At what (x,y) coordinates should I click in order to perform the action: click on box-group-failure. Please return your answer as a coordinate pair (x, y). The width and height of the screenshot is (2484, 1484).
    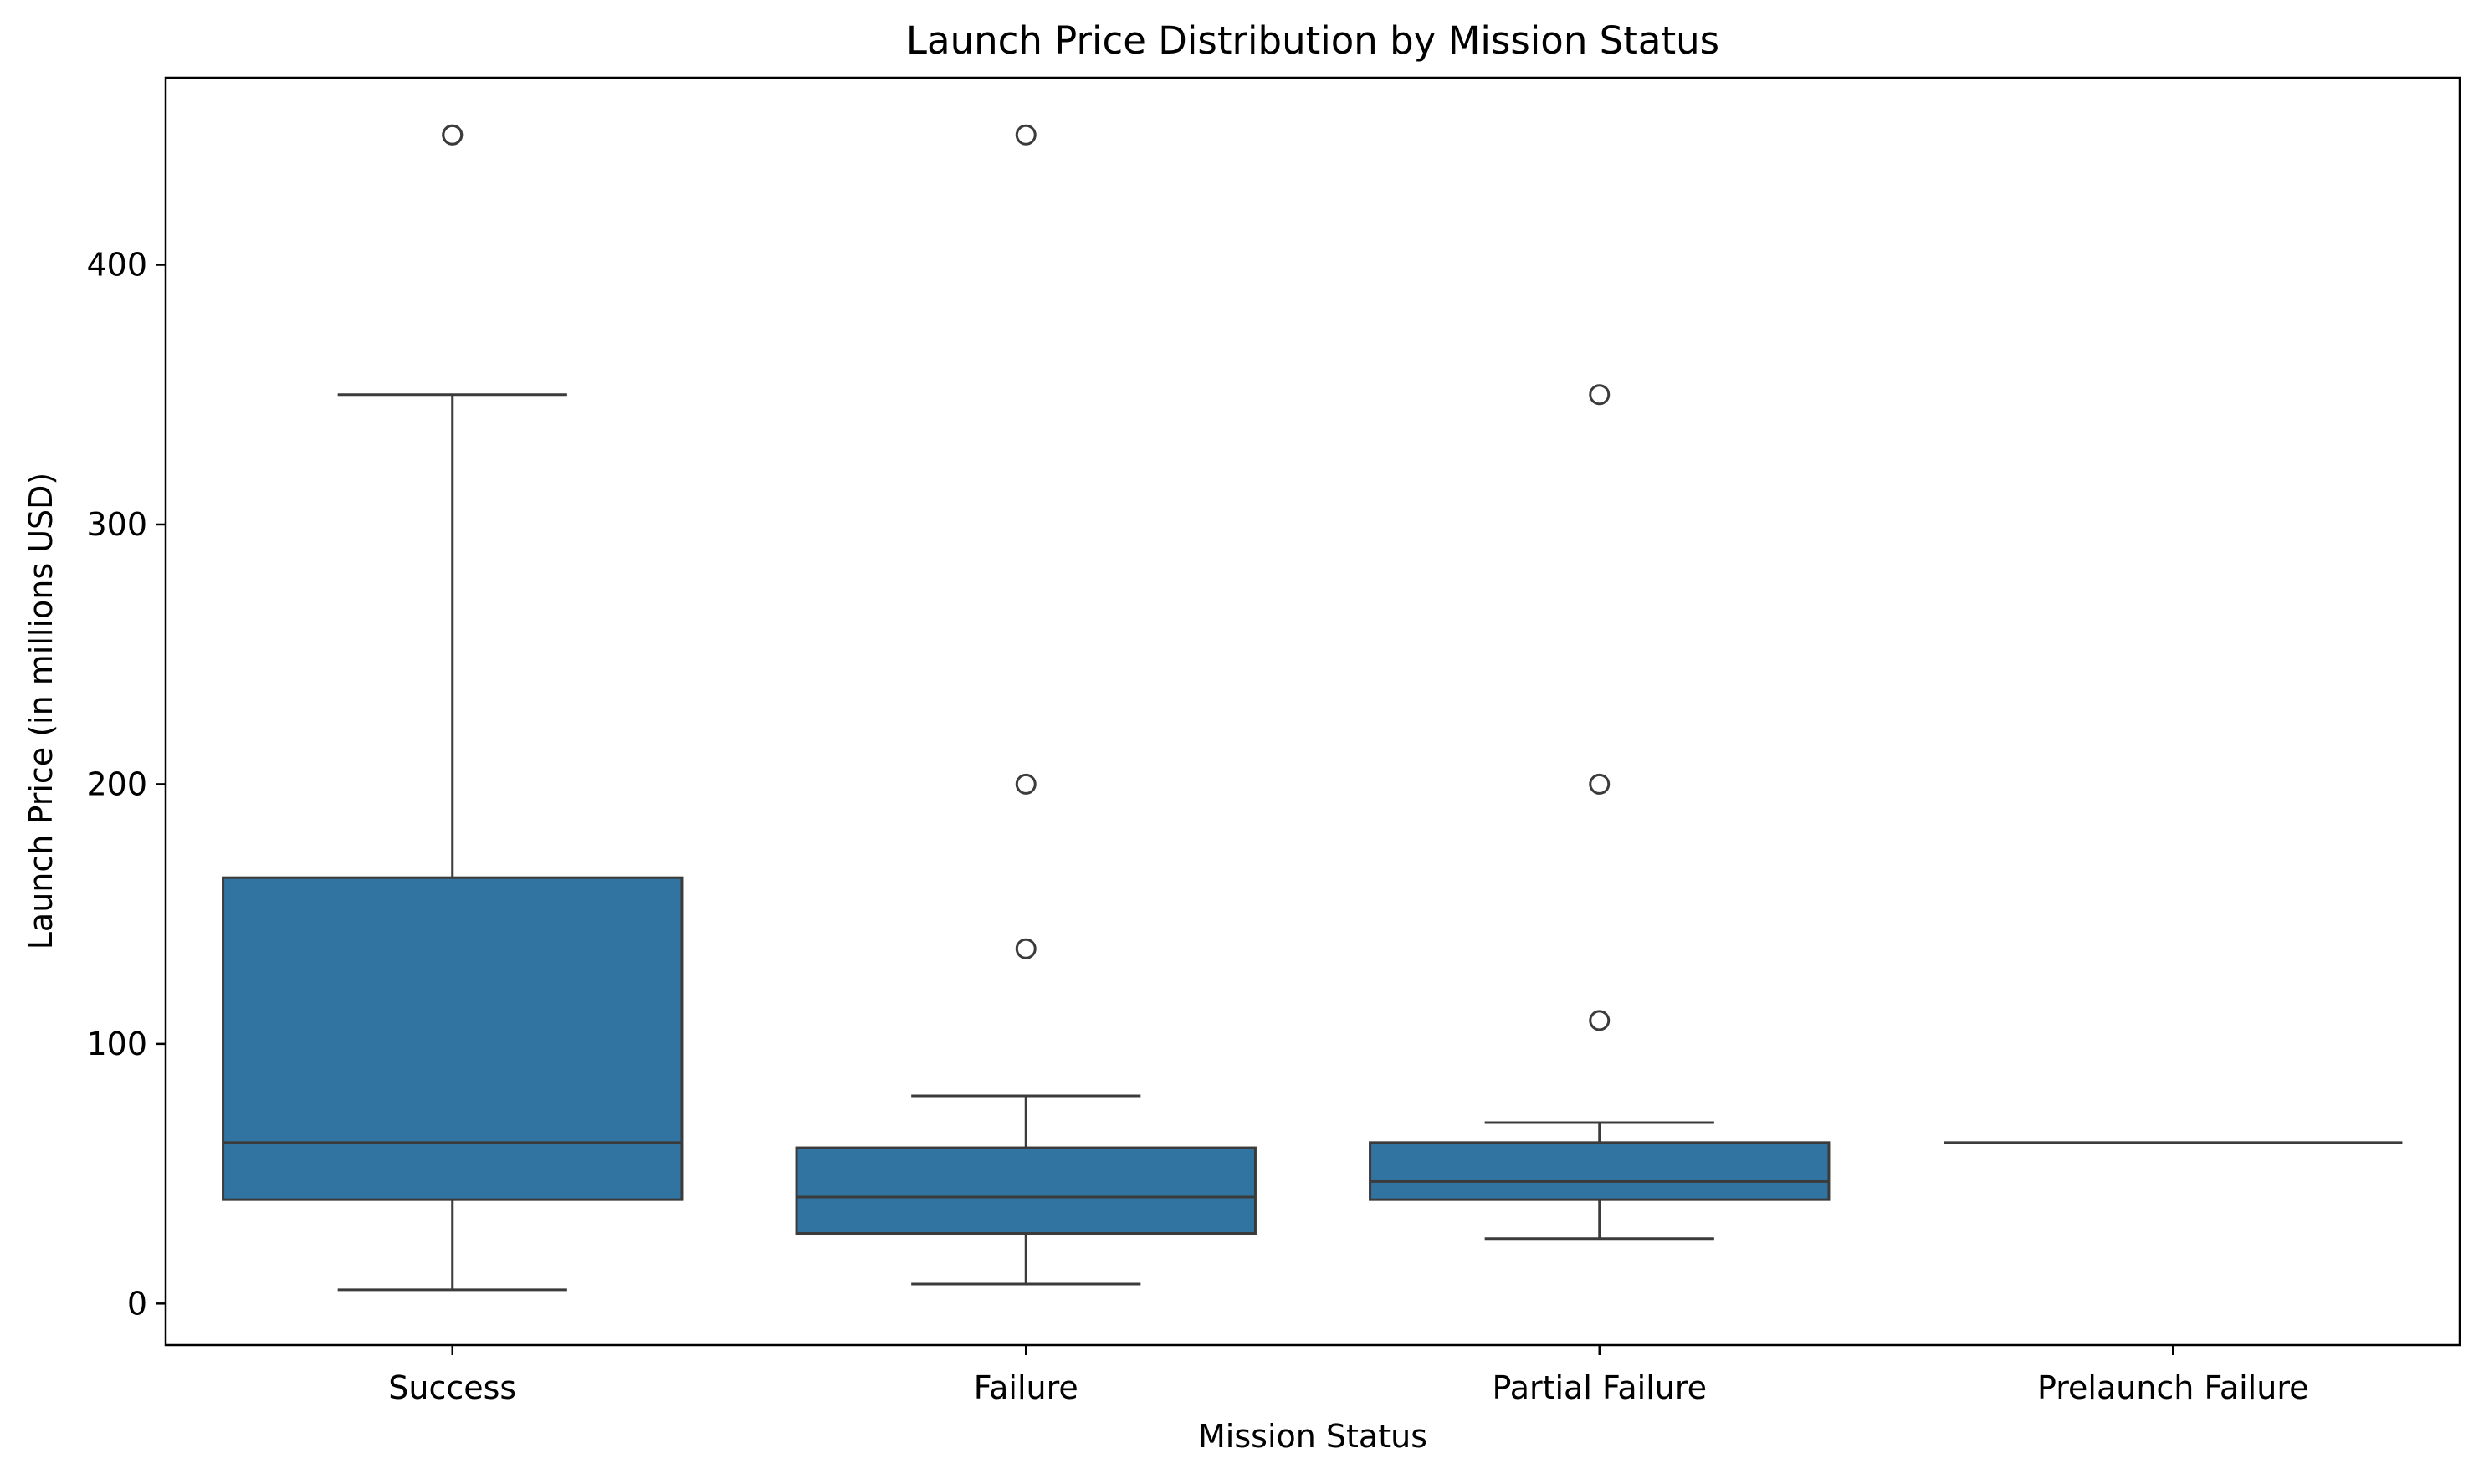
    Looking at the image, I should click on (1026, 705).